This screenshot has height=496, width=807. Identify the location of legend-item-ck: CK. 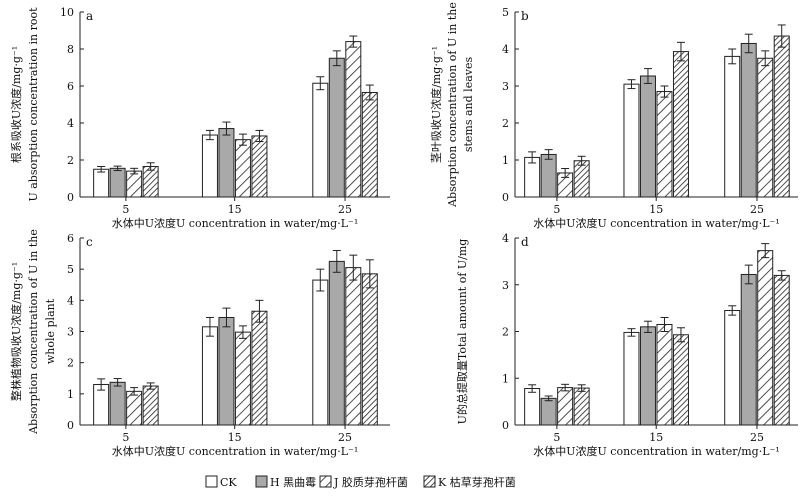
(221, 482).